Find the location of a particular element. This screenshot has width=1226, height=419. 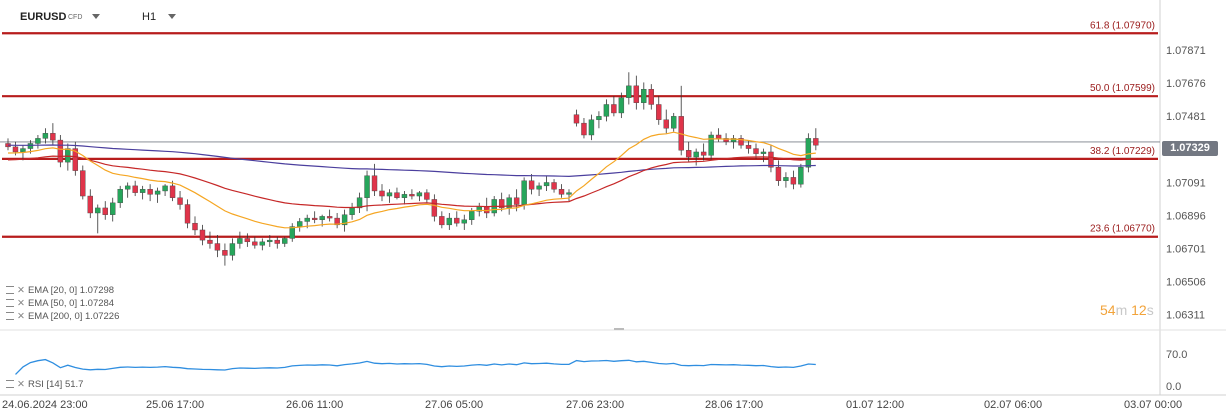

timeframe-dropdown-icon is located at coordinates (172, 16).